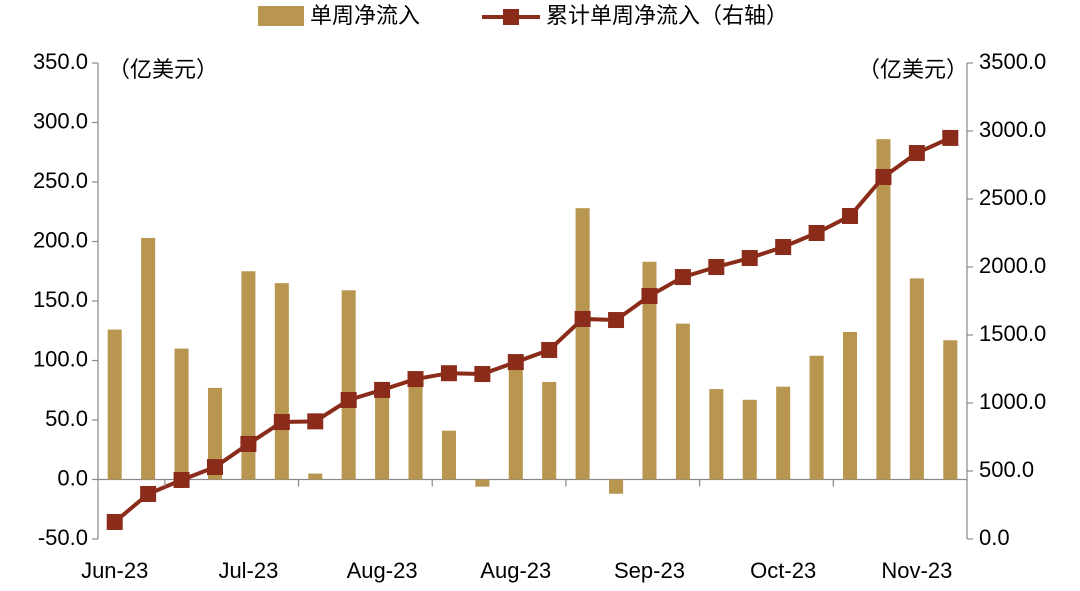  I want to click on y-tick-label: 0.0, so click(72, 477).